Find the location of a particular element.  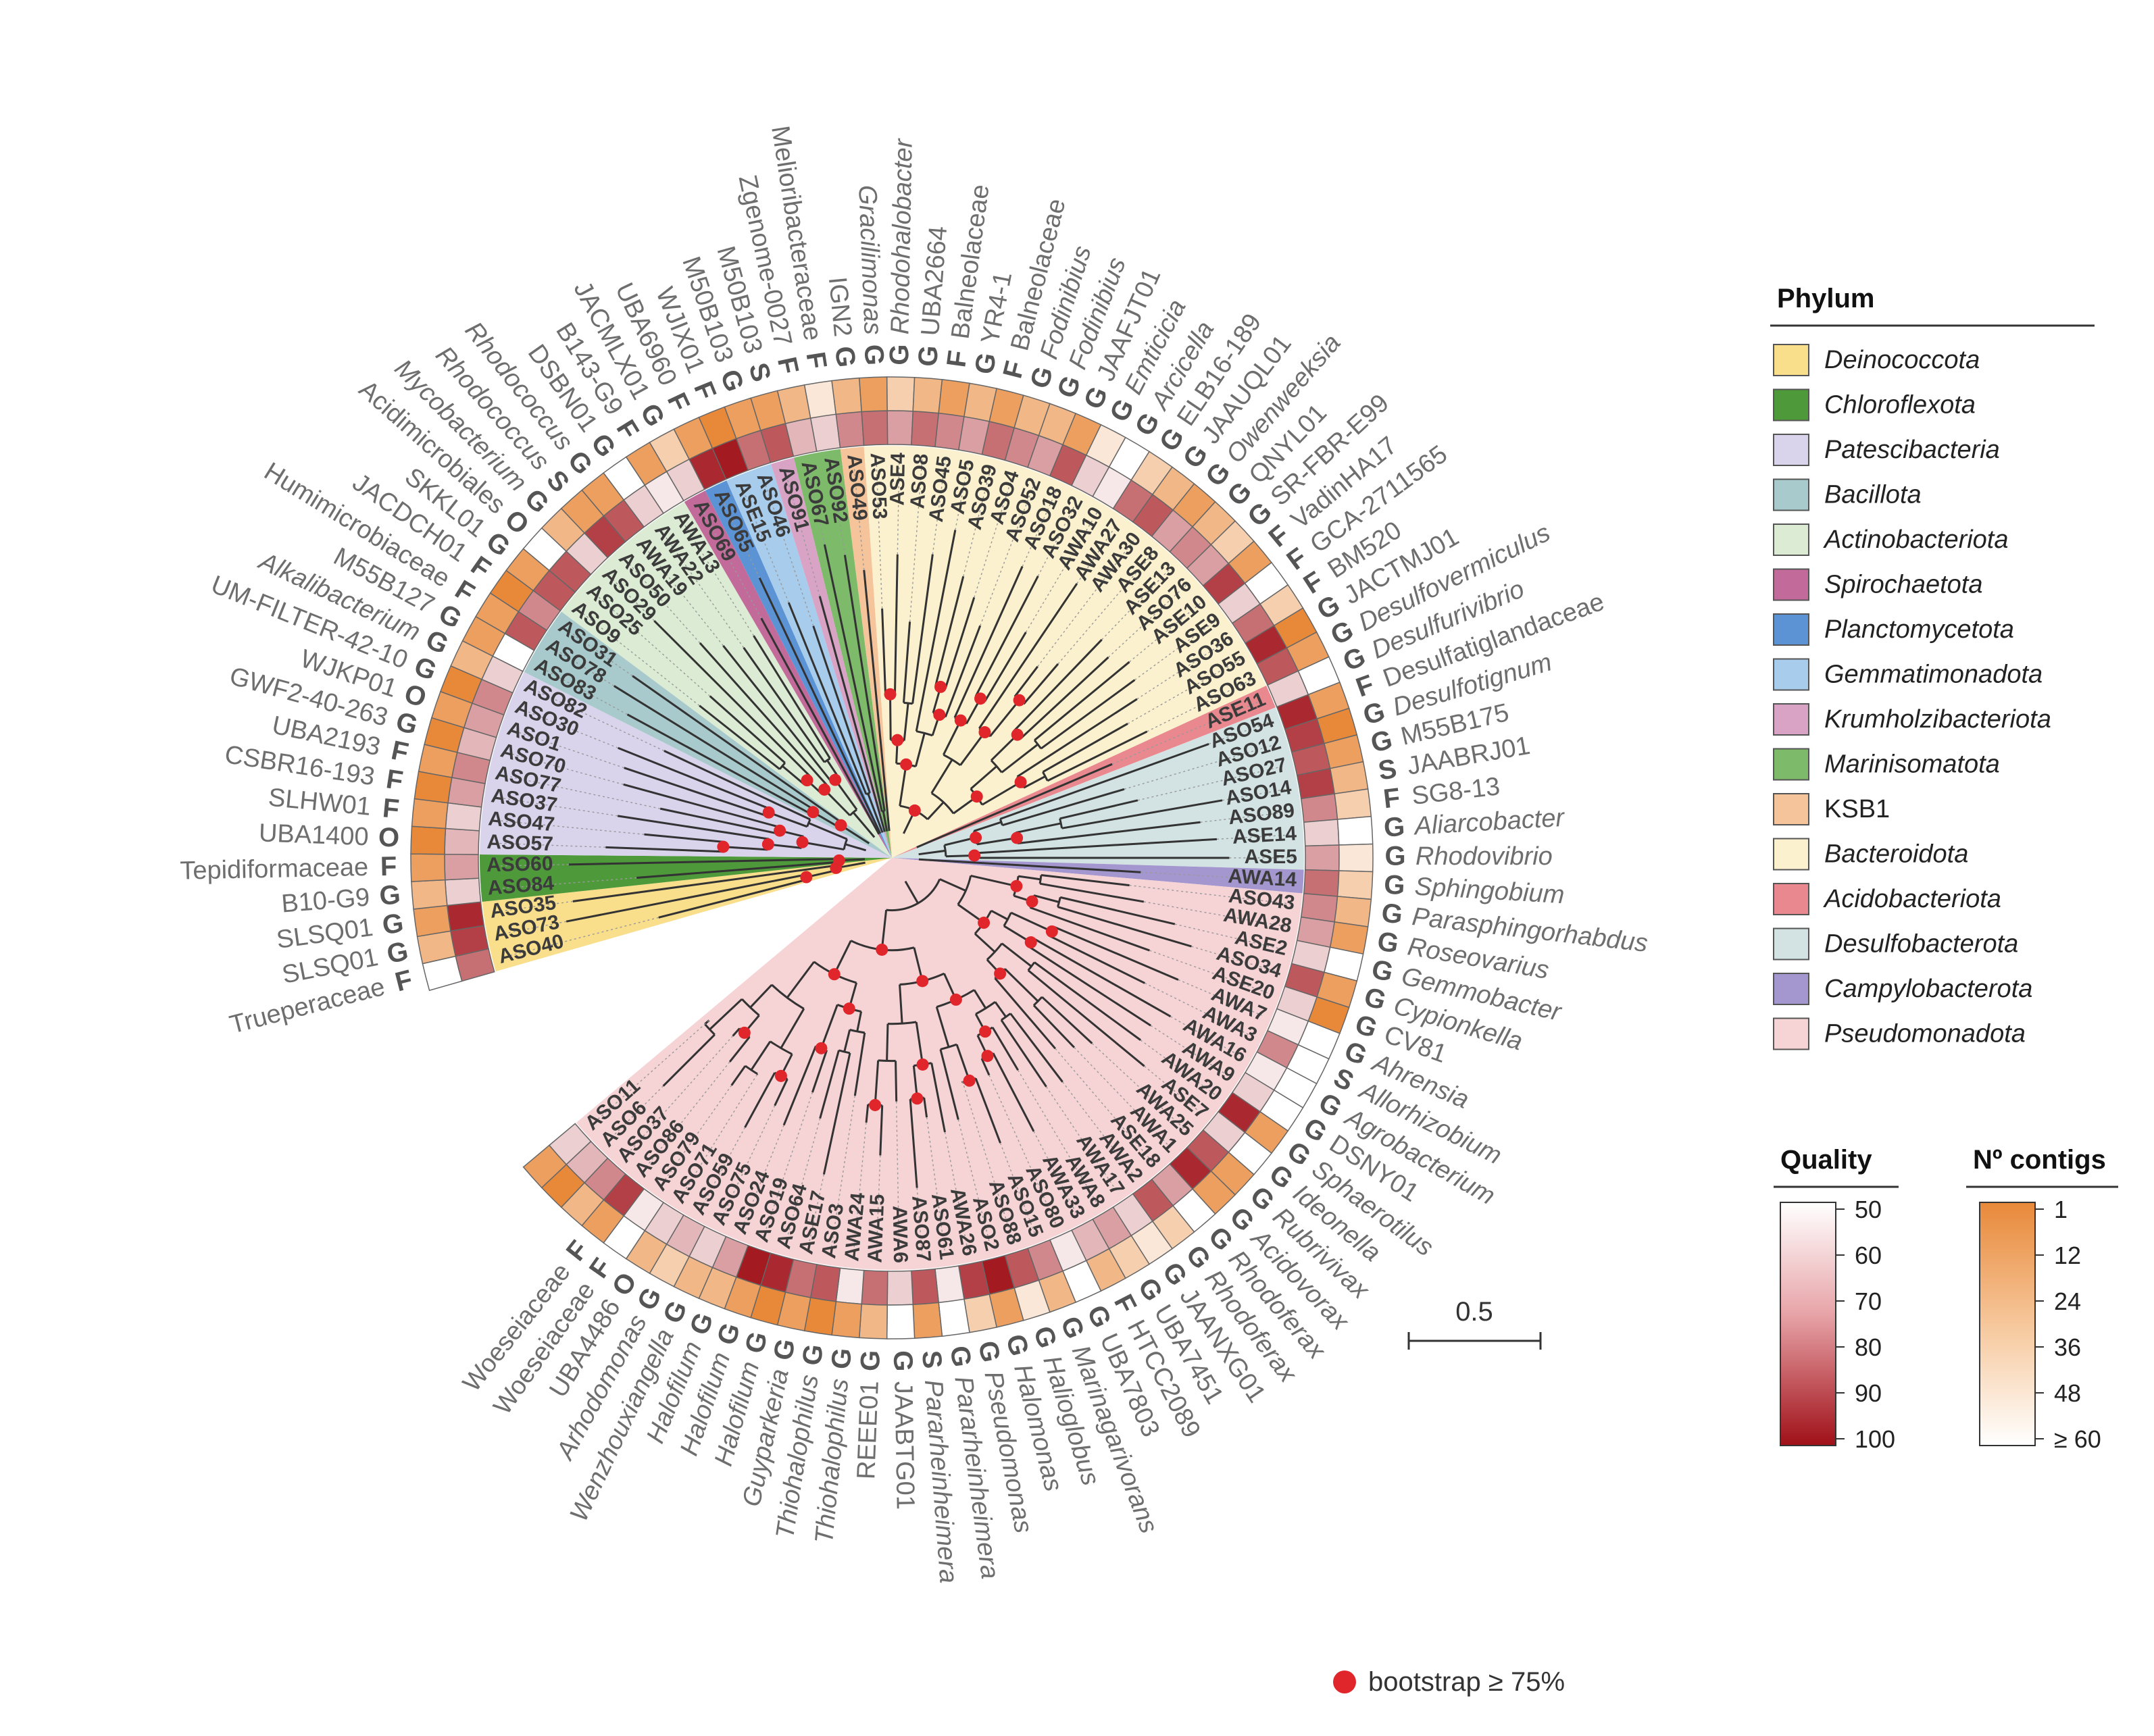

contigs-tick-label: ≥ 60 is located at coordinates (2077, 1439).